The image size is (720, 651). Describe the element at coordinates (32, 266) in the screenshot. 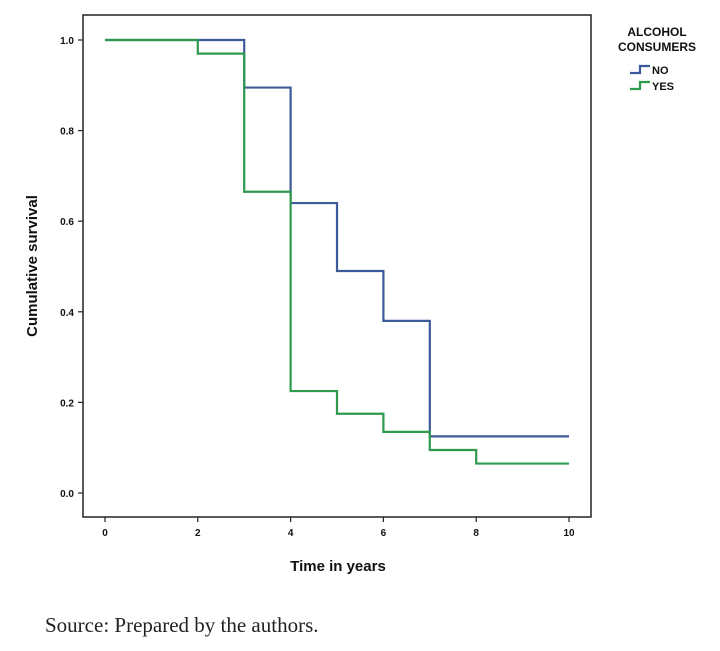

I see `y-axis-title: Cumulative survival` at that location.